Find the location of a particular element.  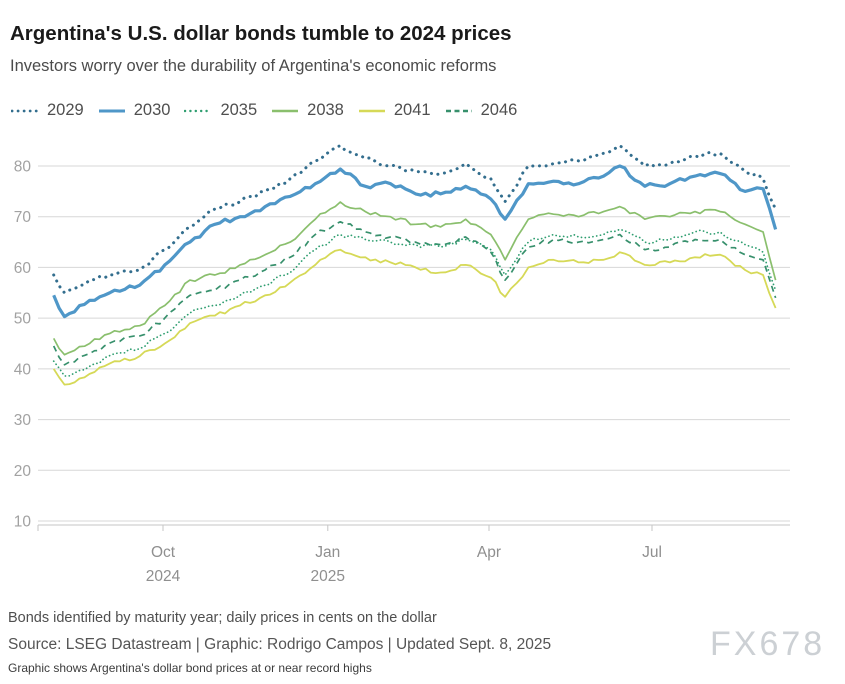

legend-item-2030: 2030 is located at coordinates (134, 110).